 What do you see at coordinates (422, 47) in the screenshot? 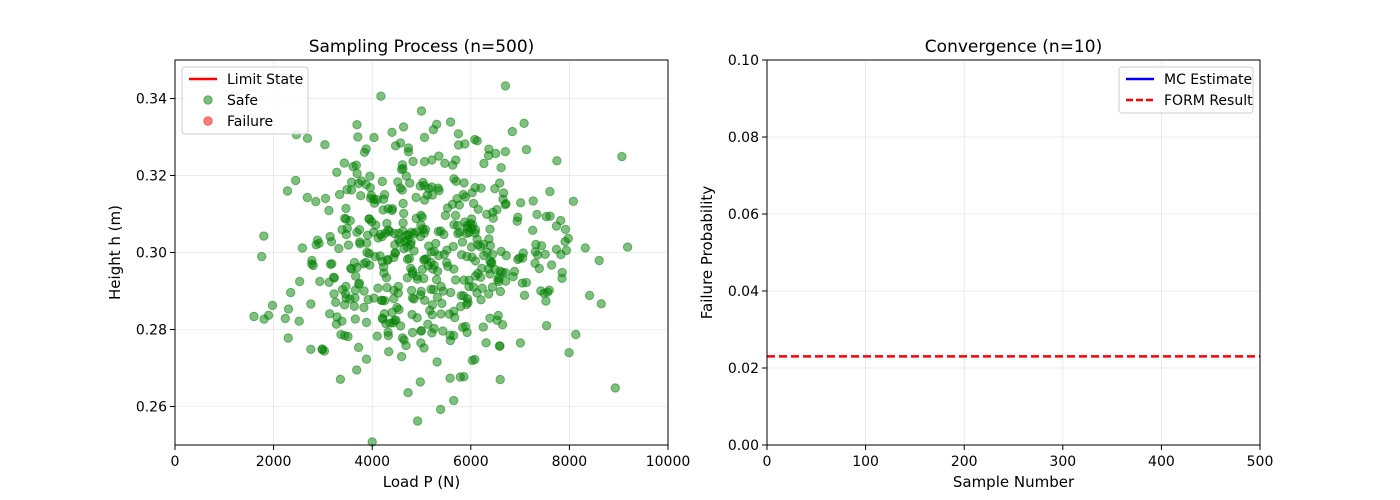
I see `sampling-chart-title: Sampling Process (n=500)` at bounding box center [422, 47].